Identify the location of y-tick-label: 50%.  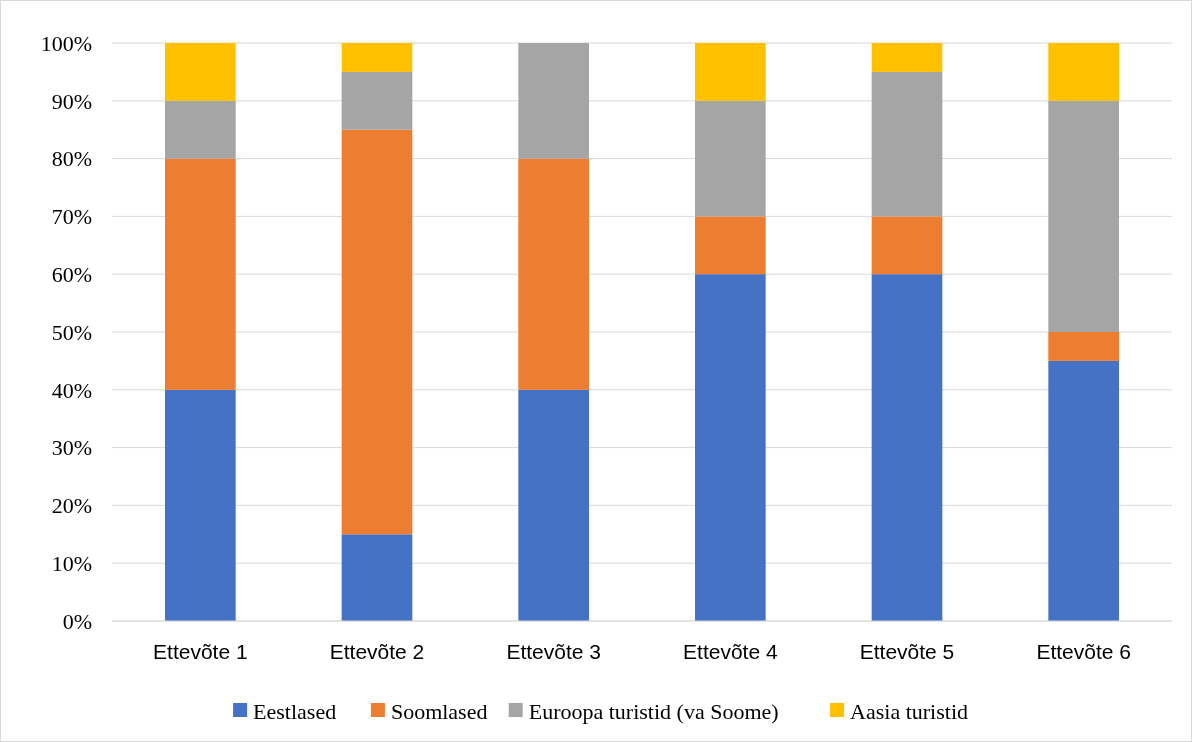
(71, 332).